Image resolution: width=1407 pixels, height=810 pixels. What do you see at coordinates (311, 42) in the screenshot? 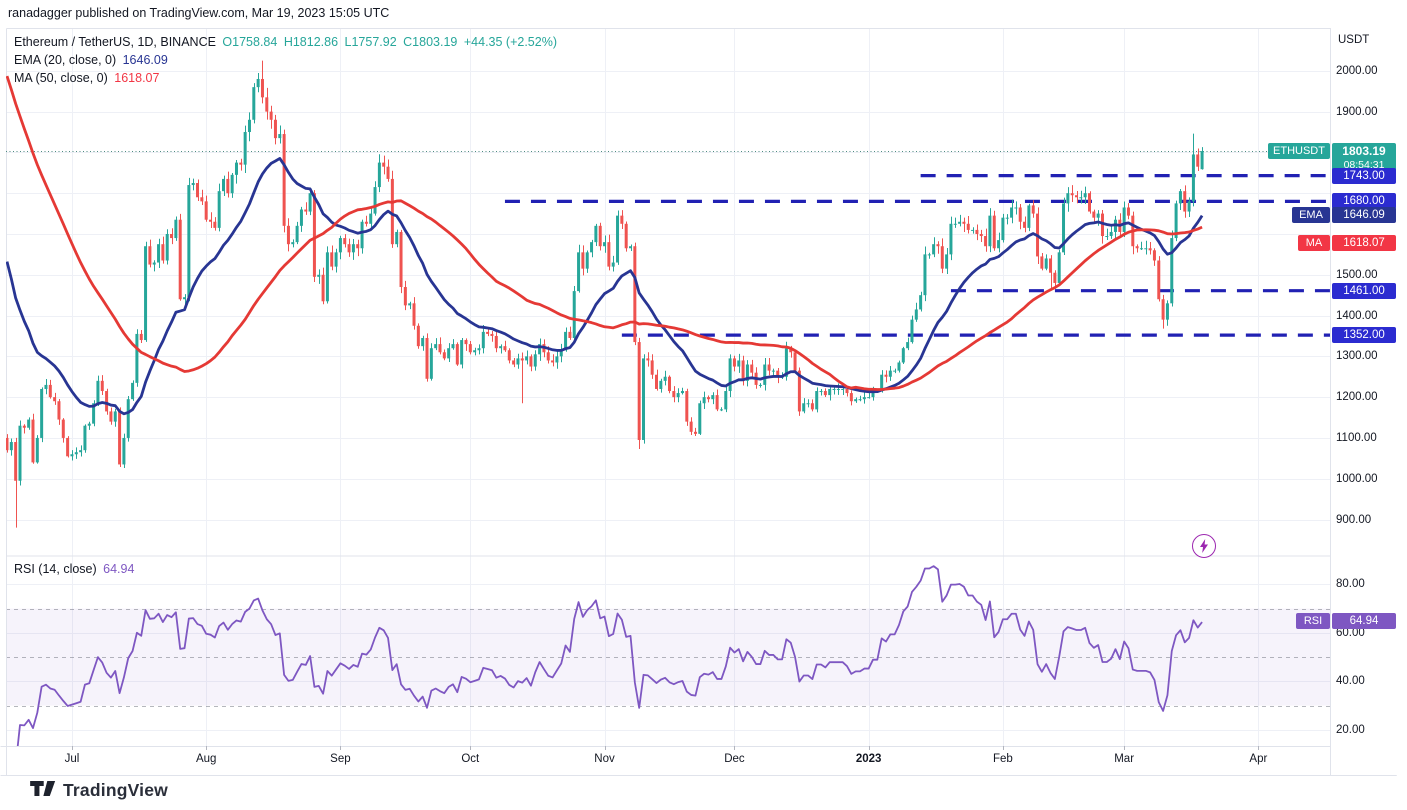
I see `ohlc-high: H1812.86` at bounding box center [311, 42].